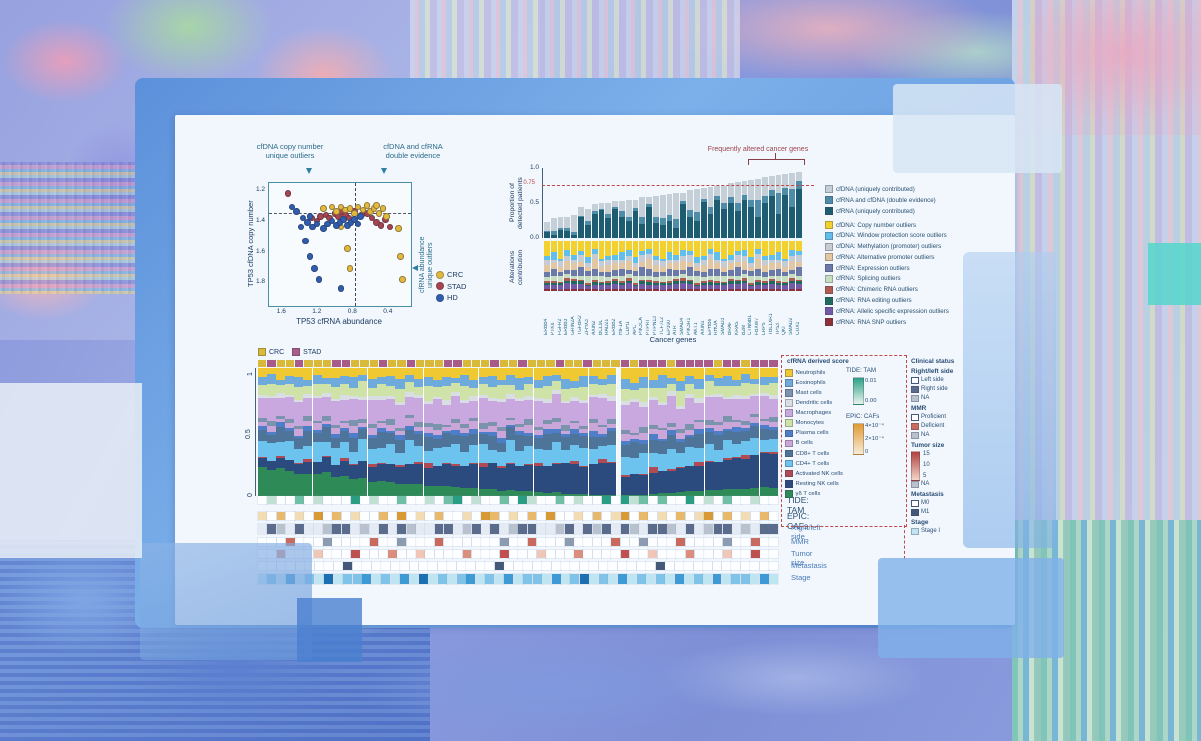  Describe the element at coordinates (534, 167) in the screenshot. I see `genes-ytick-1: 1.0` at that location.